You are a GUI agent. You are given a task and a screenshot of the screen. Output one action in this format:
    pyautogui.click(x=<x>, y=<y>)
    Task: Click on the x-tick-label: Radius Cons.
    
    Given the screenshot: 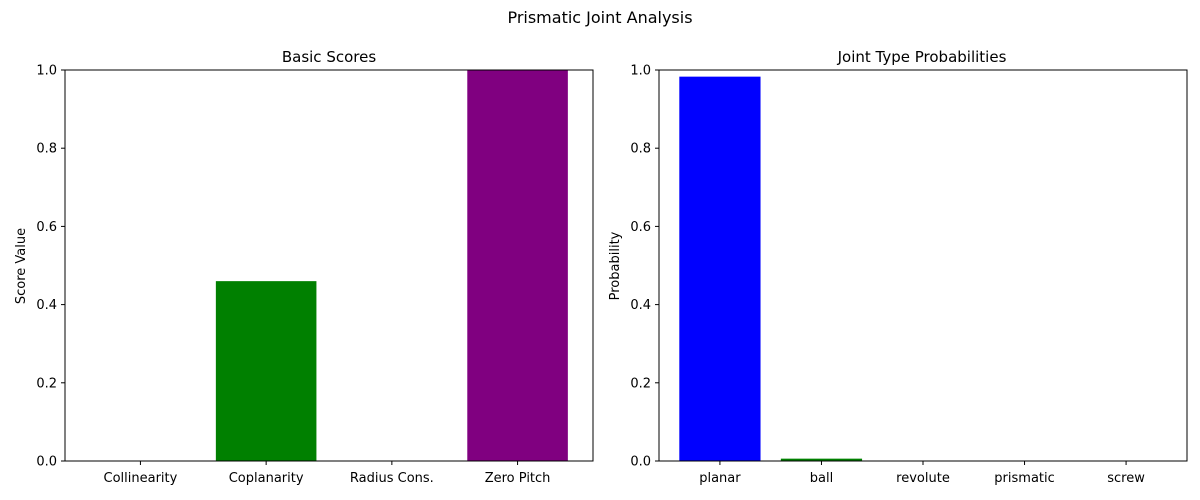 What is the action you would take?
    pyautogui.click(x=392, y=478)
    